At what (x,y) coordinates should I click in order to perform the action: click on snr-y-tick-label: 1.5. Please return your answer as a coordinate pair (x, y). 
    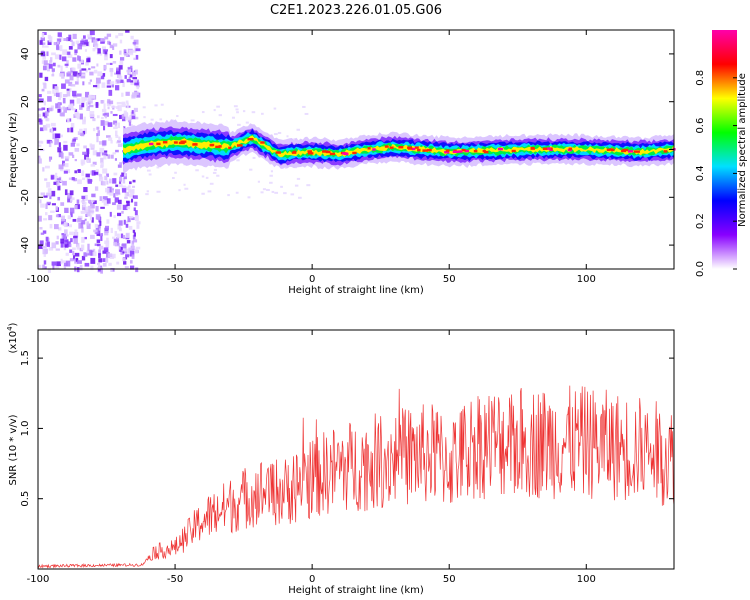
    Looking at the image, I should click on (25, 358).